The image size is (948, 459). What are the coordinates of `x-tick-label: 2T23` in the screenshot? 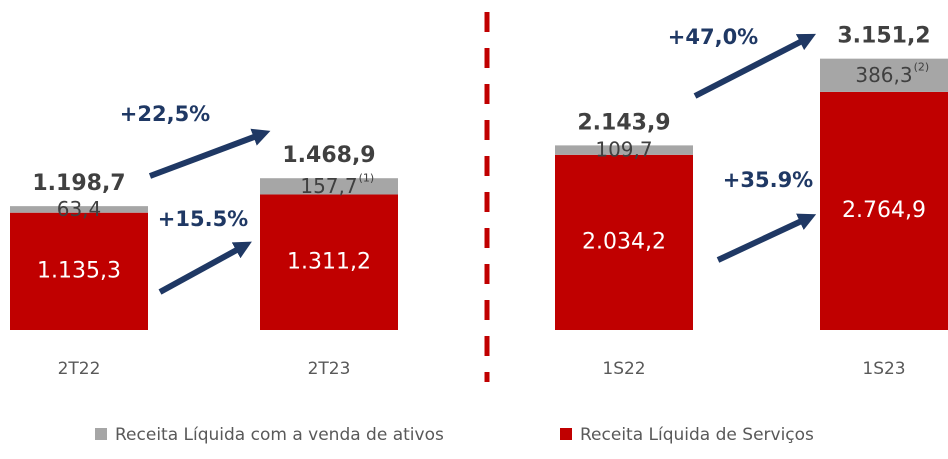 It's located at (329, 369).